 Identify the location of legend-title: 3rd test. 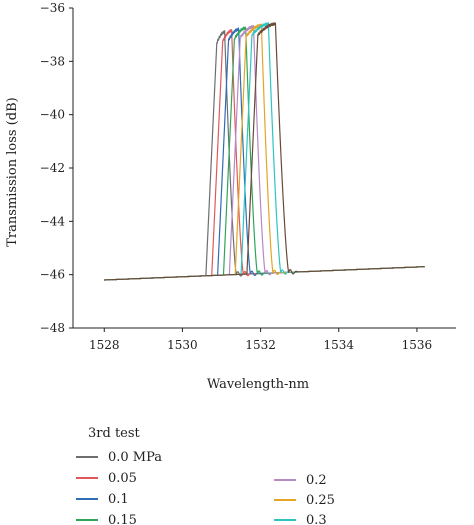
(114, 433).